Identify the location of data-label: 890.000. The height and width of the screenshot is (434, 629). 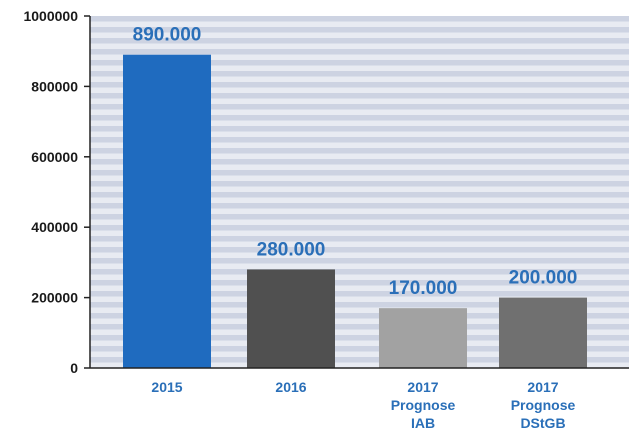
(167, 35).